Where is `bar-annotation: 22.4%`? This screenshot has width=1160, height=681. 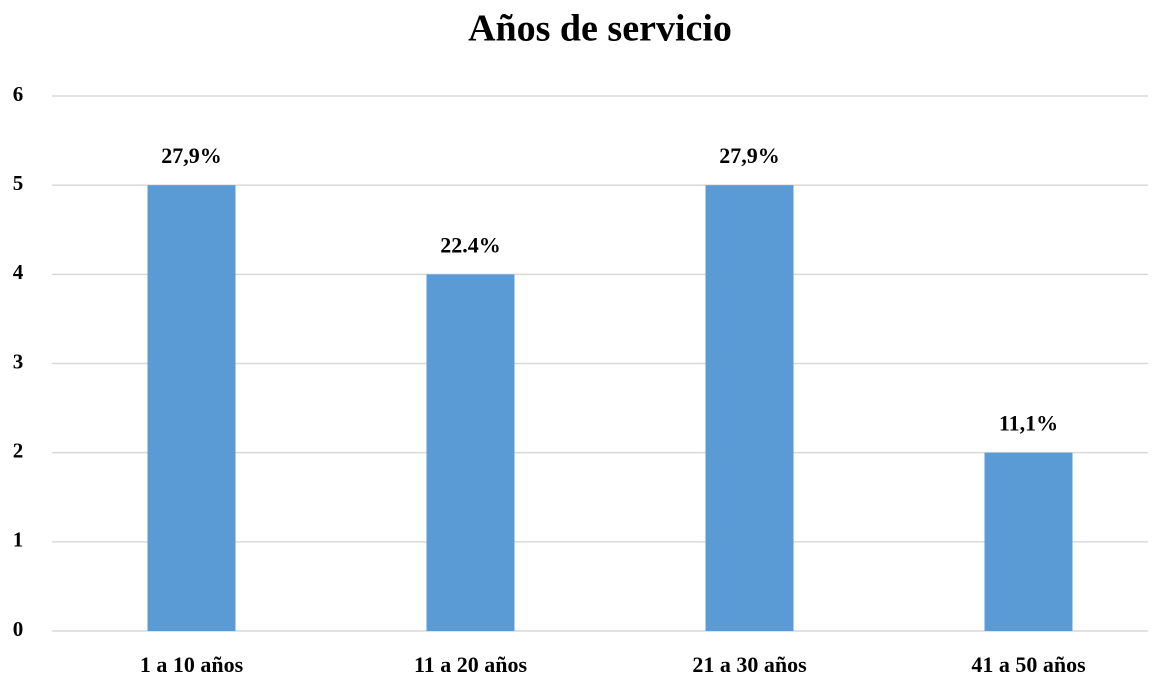
bar-annotation: 22.4% is located at coordinates (470, 244).